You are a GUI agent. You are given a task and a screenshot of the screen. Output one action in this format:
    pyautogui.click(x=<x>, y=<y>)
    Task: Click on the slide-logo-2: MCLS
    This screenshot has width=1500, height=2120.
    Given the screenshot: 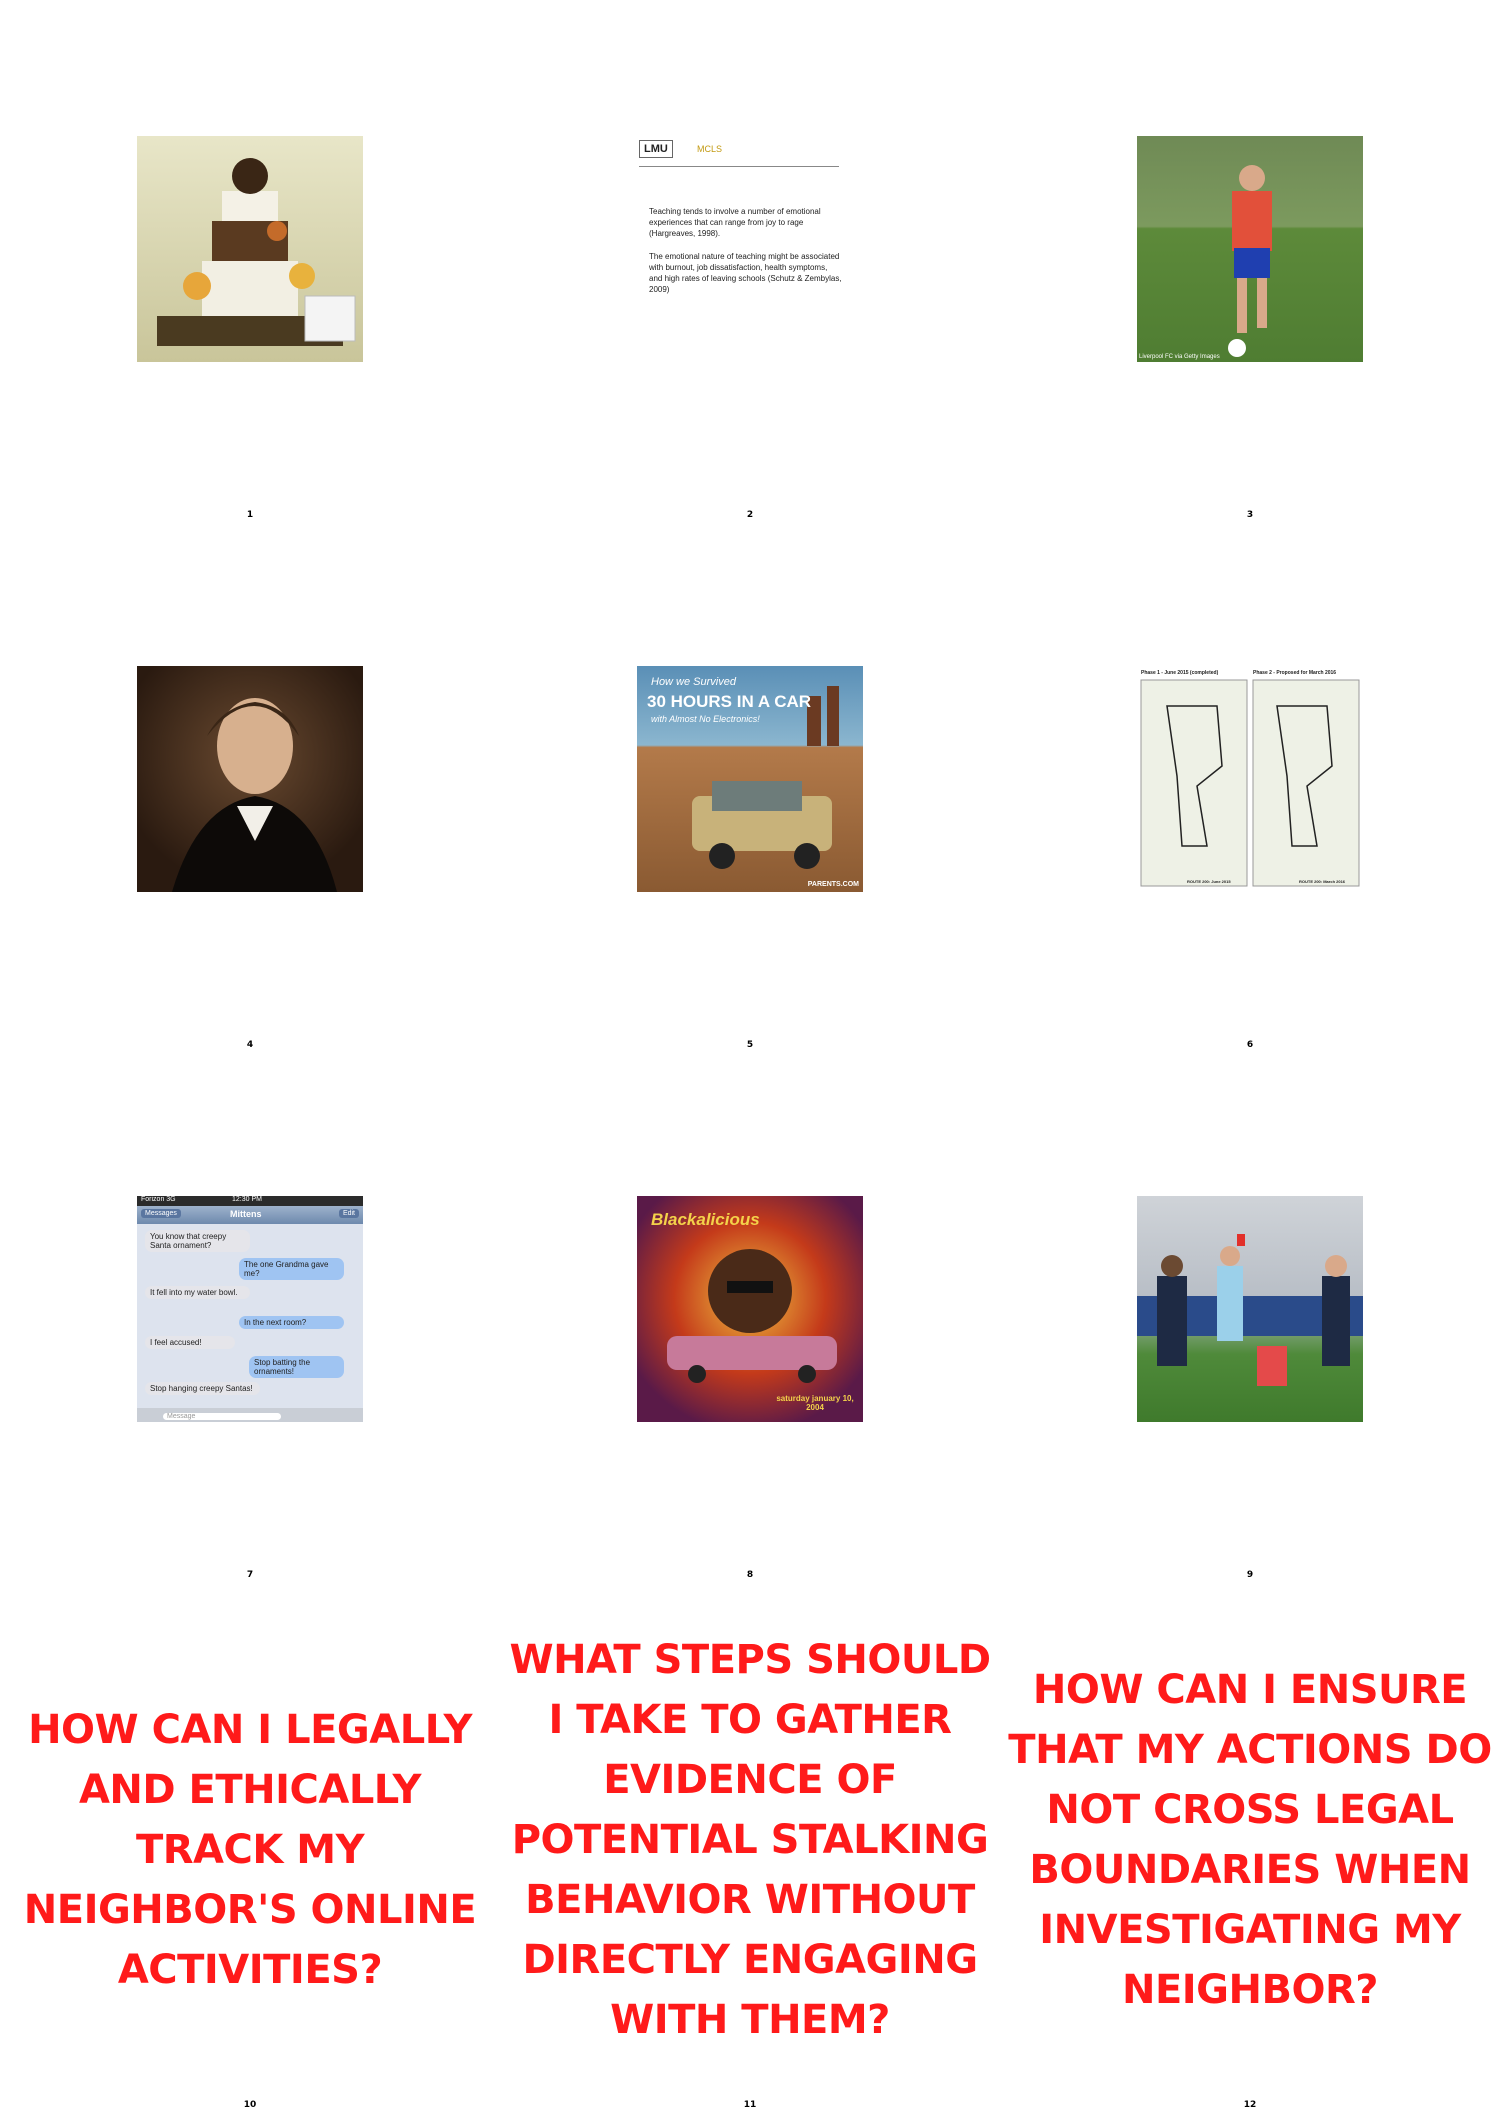 What is the action you would take?
    pyautogui.click(x=710, y=149)
    